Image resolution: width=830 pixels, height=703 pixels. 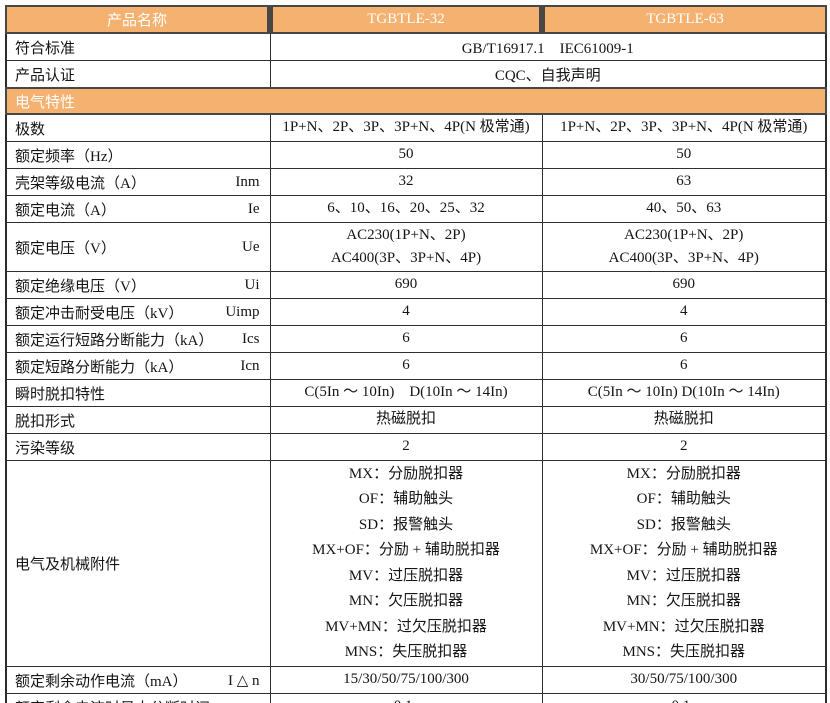 I want to click on table-row: 电气特性, so click(x=416, y=101).